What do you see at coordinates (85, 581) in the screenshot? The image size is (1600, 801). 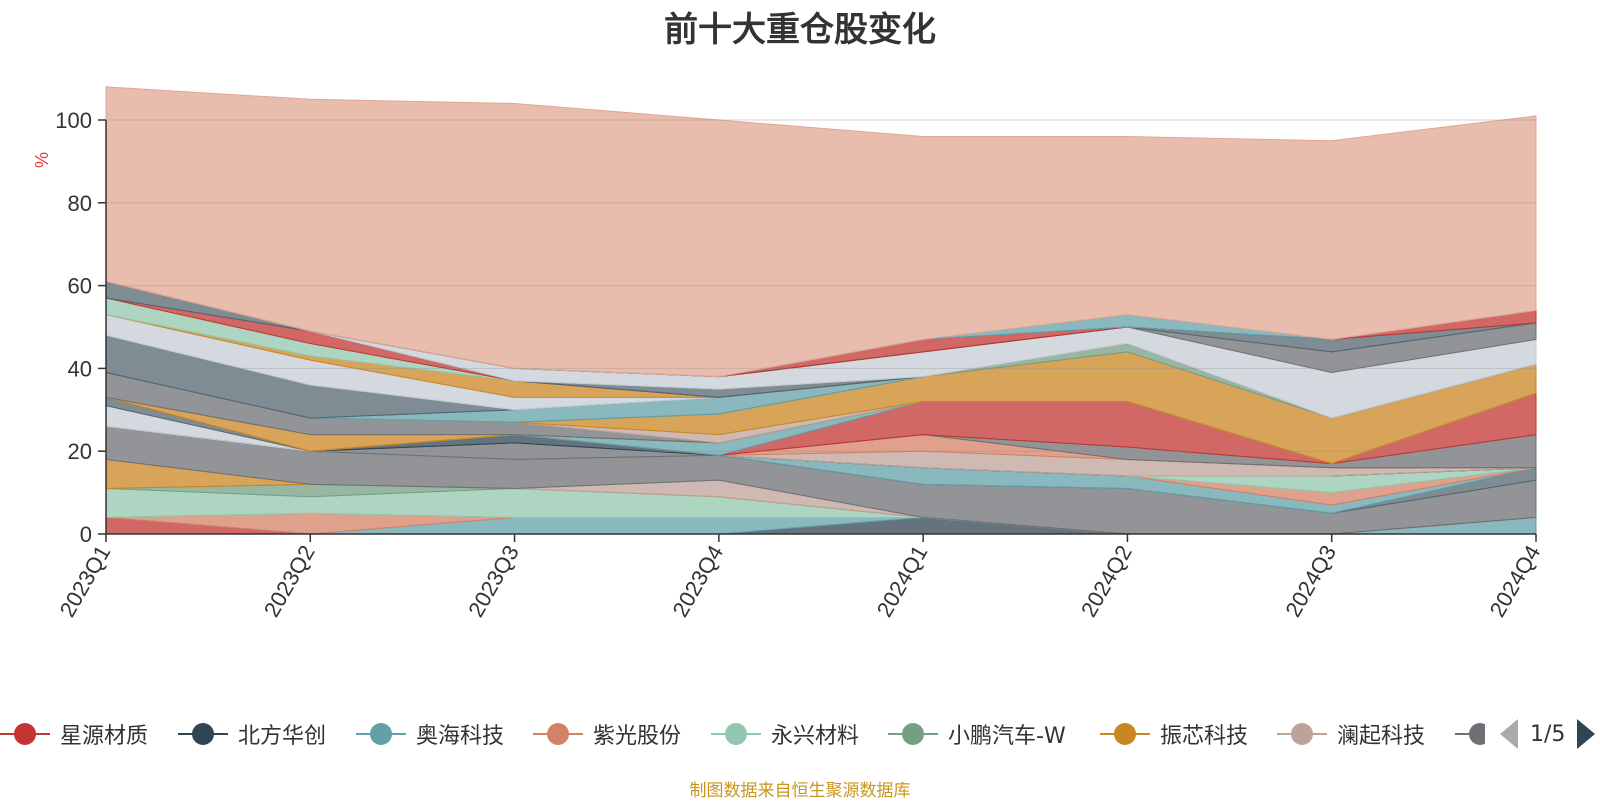 I see `x-tick-label: 2023Q1` at bounding box center [85, 581].